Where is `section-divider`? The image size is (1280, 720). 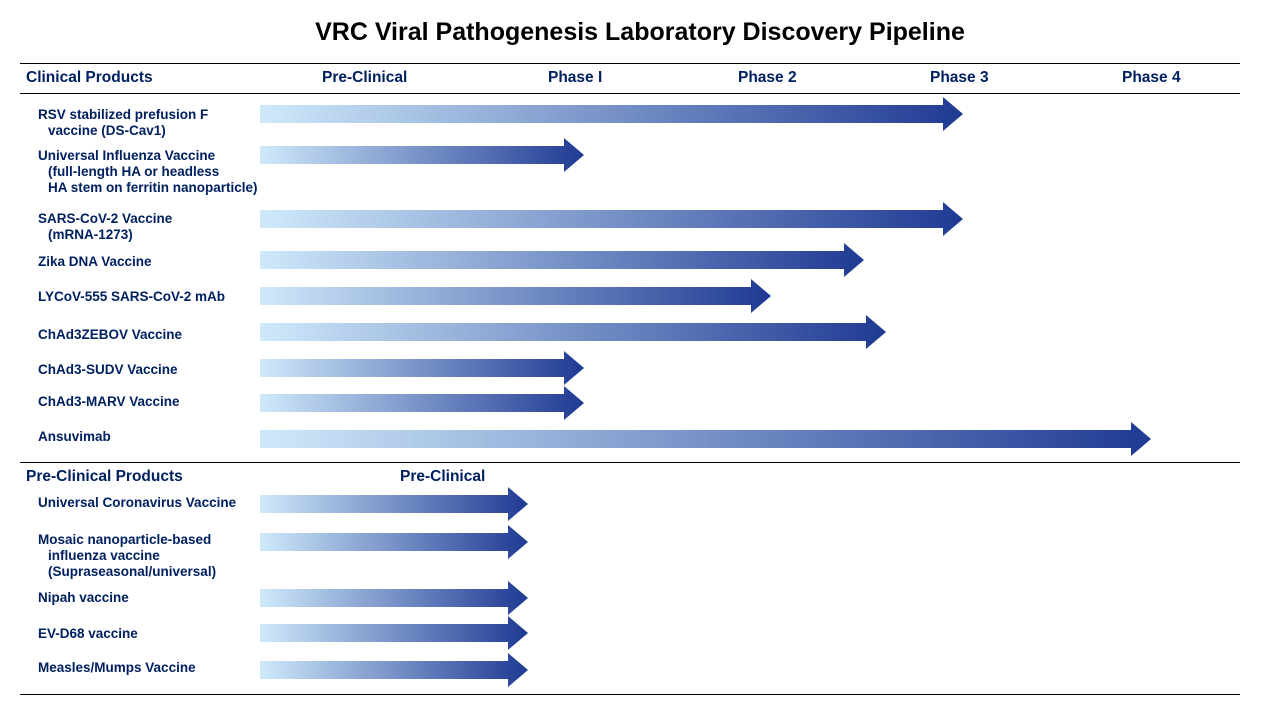 section-divider is located at coordinates (630, 462).